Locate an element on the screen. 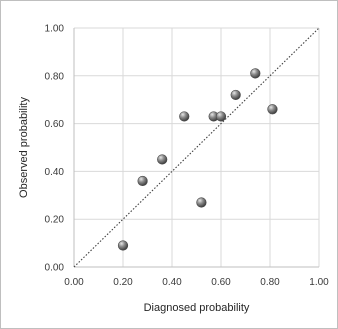 The image size is (338, 329). x-axis-title: Diagnosed probability is located at coordinates (197, 308).